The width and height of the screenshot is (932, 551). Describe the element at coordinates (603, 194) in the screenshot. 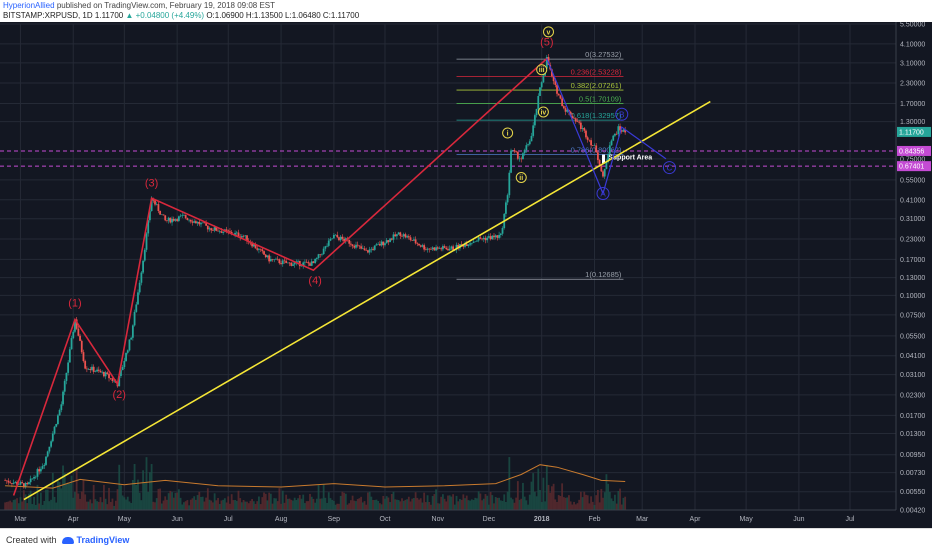

I see `correction-label: A` at that location.